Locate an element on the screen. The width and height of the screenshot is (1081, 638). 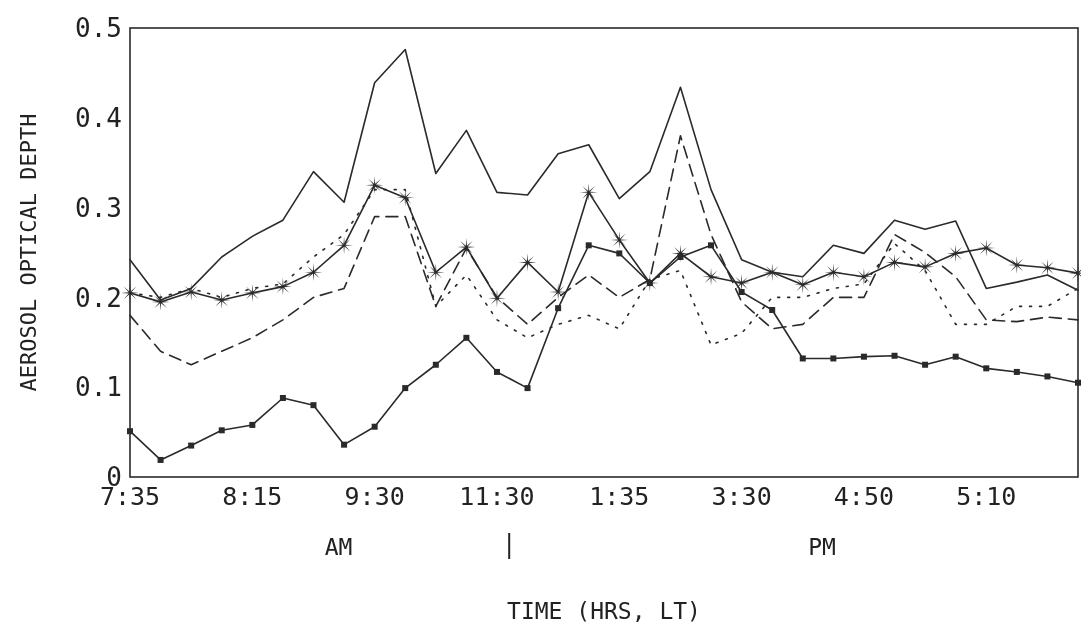
x-tick-label: 4:50 is located at coordinates (864, 496).